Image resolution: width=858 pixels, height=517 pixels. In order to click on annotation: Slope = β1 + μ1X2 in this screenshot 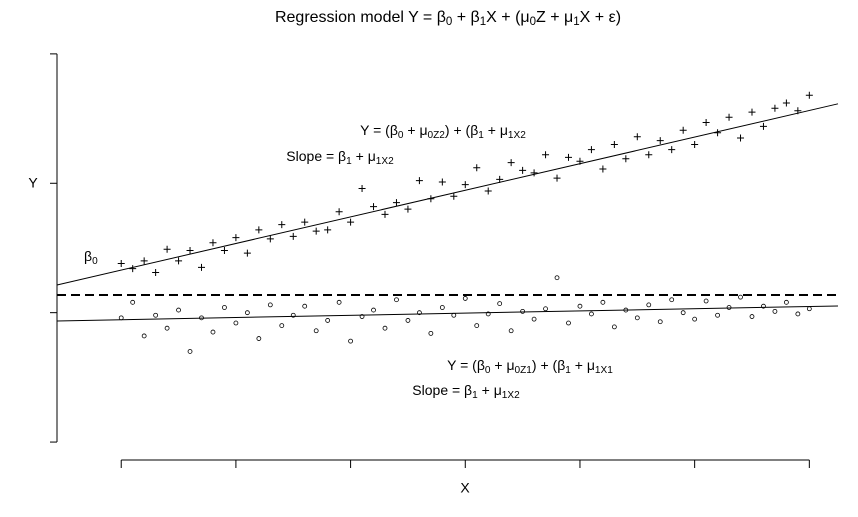, I will do `click(340, 157)`.